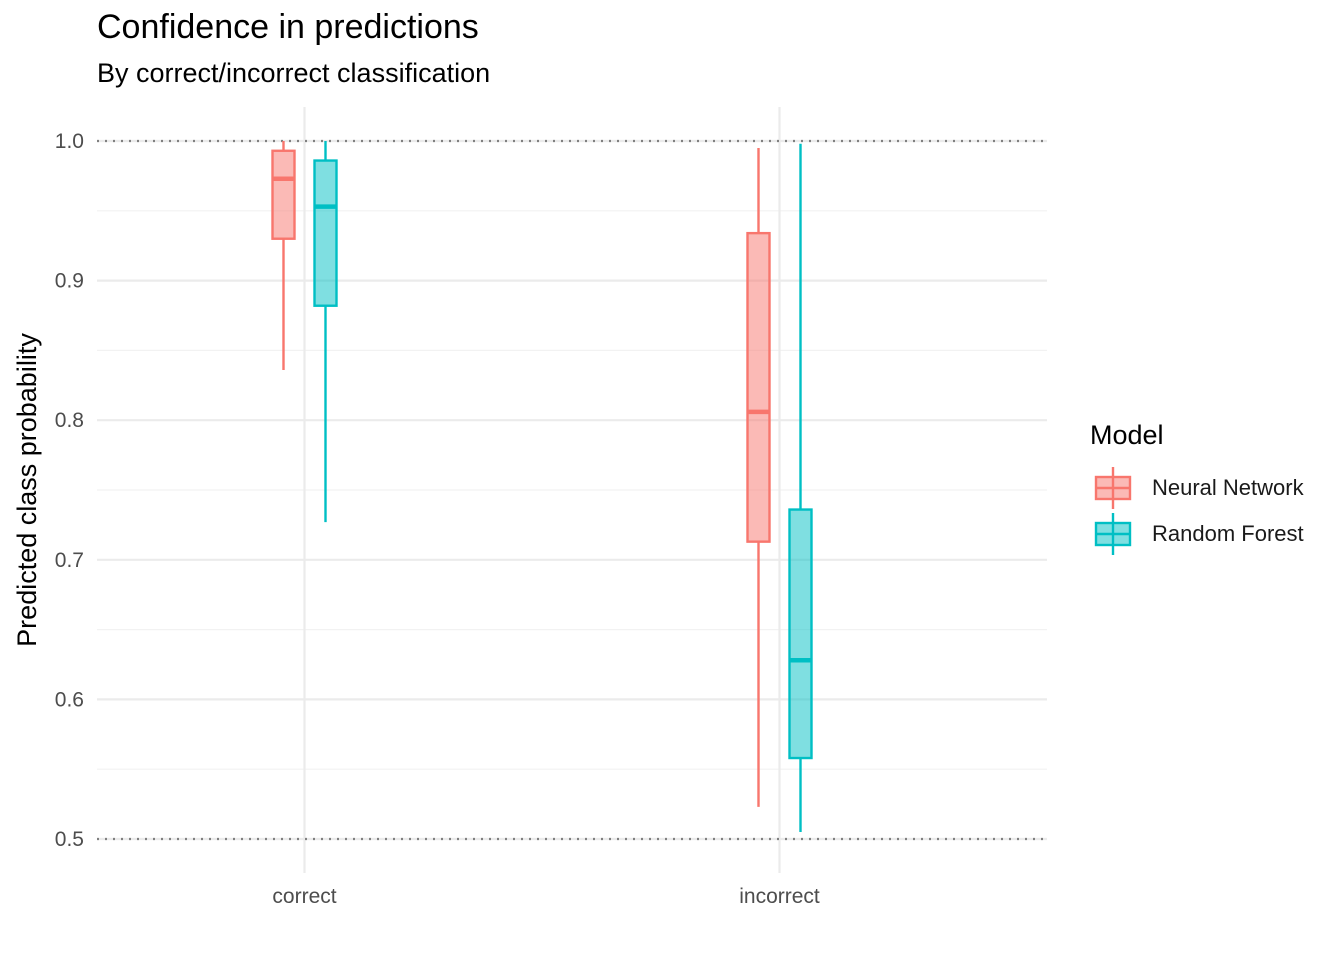 The width and height of the screenshot is (1344, 960). I want to click on chart-title: Confidence in predictions, so click(288, 27).